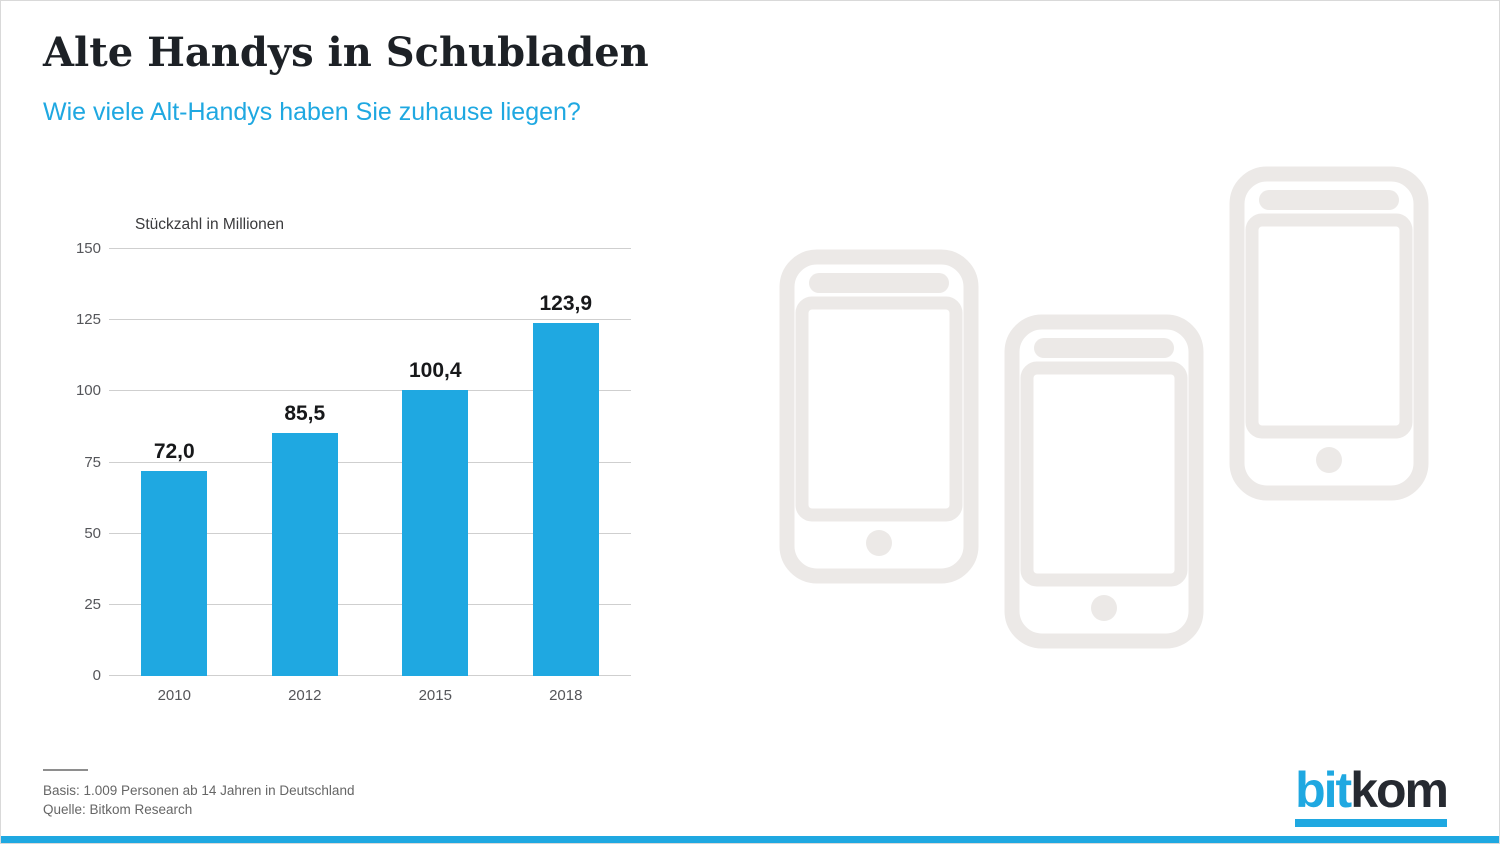  I want to click on bar-group: 100,4, so click(435, 462).